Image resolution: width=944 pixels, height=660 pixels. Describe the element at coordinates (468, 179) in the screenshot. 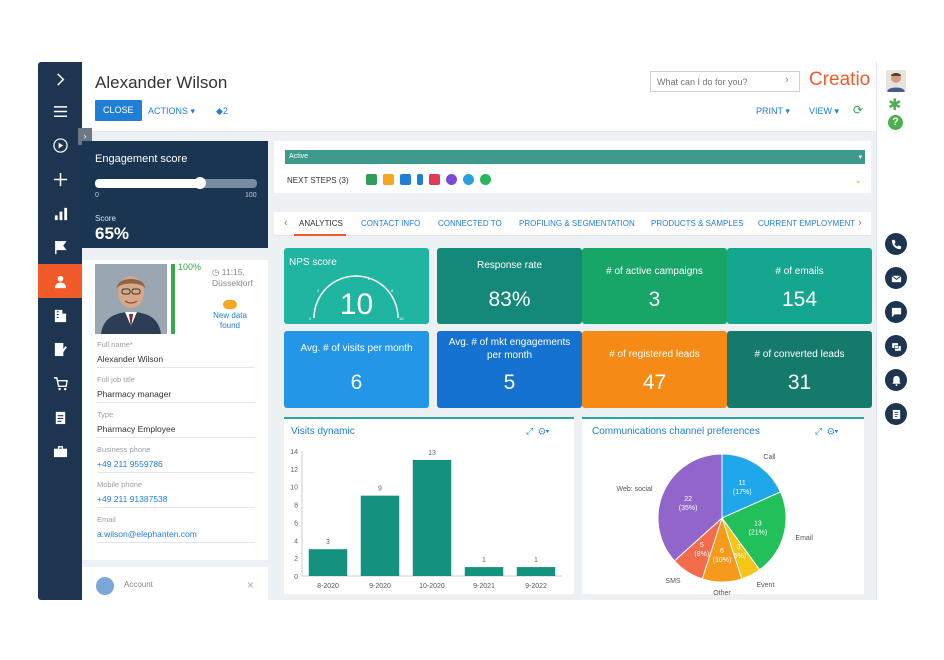

I see `telegram-icon` at that location.